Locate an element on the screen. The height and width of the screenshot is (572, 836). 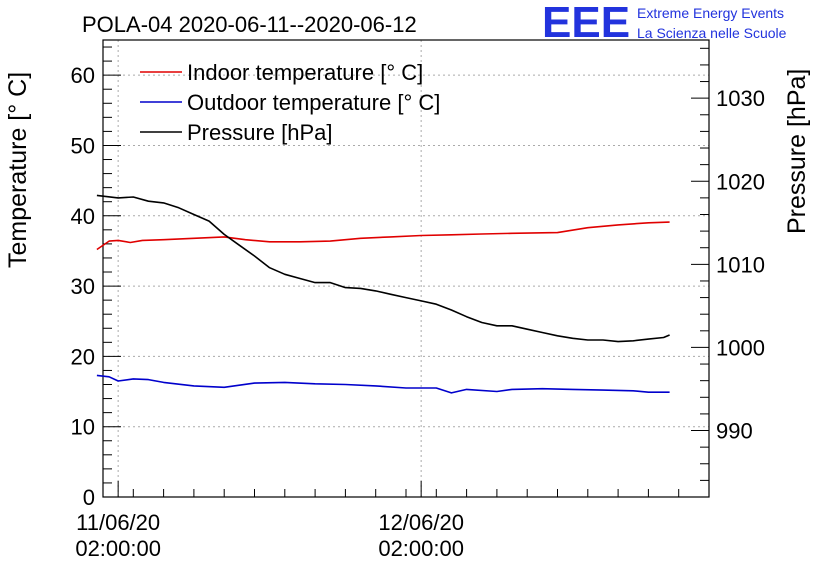
logo-line2: La Scienza nelle Scuole is located at coordinates (712, 33).